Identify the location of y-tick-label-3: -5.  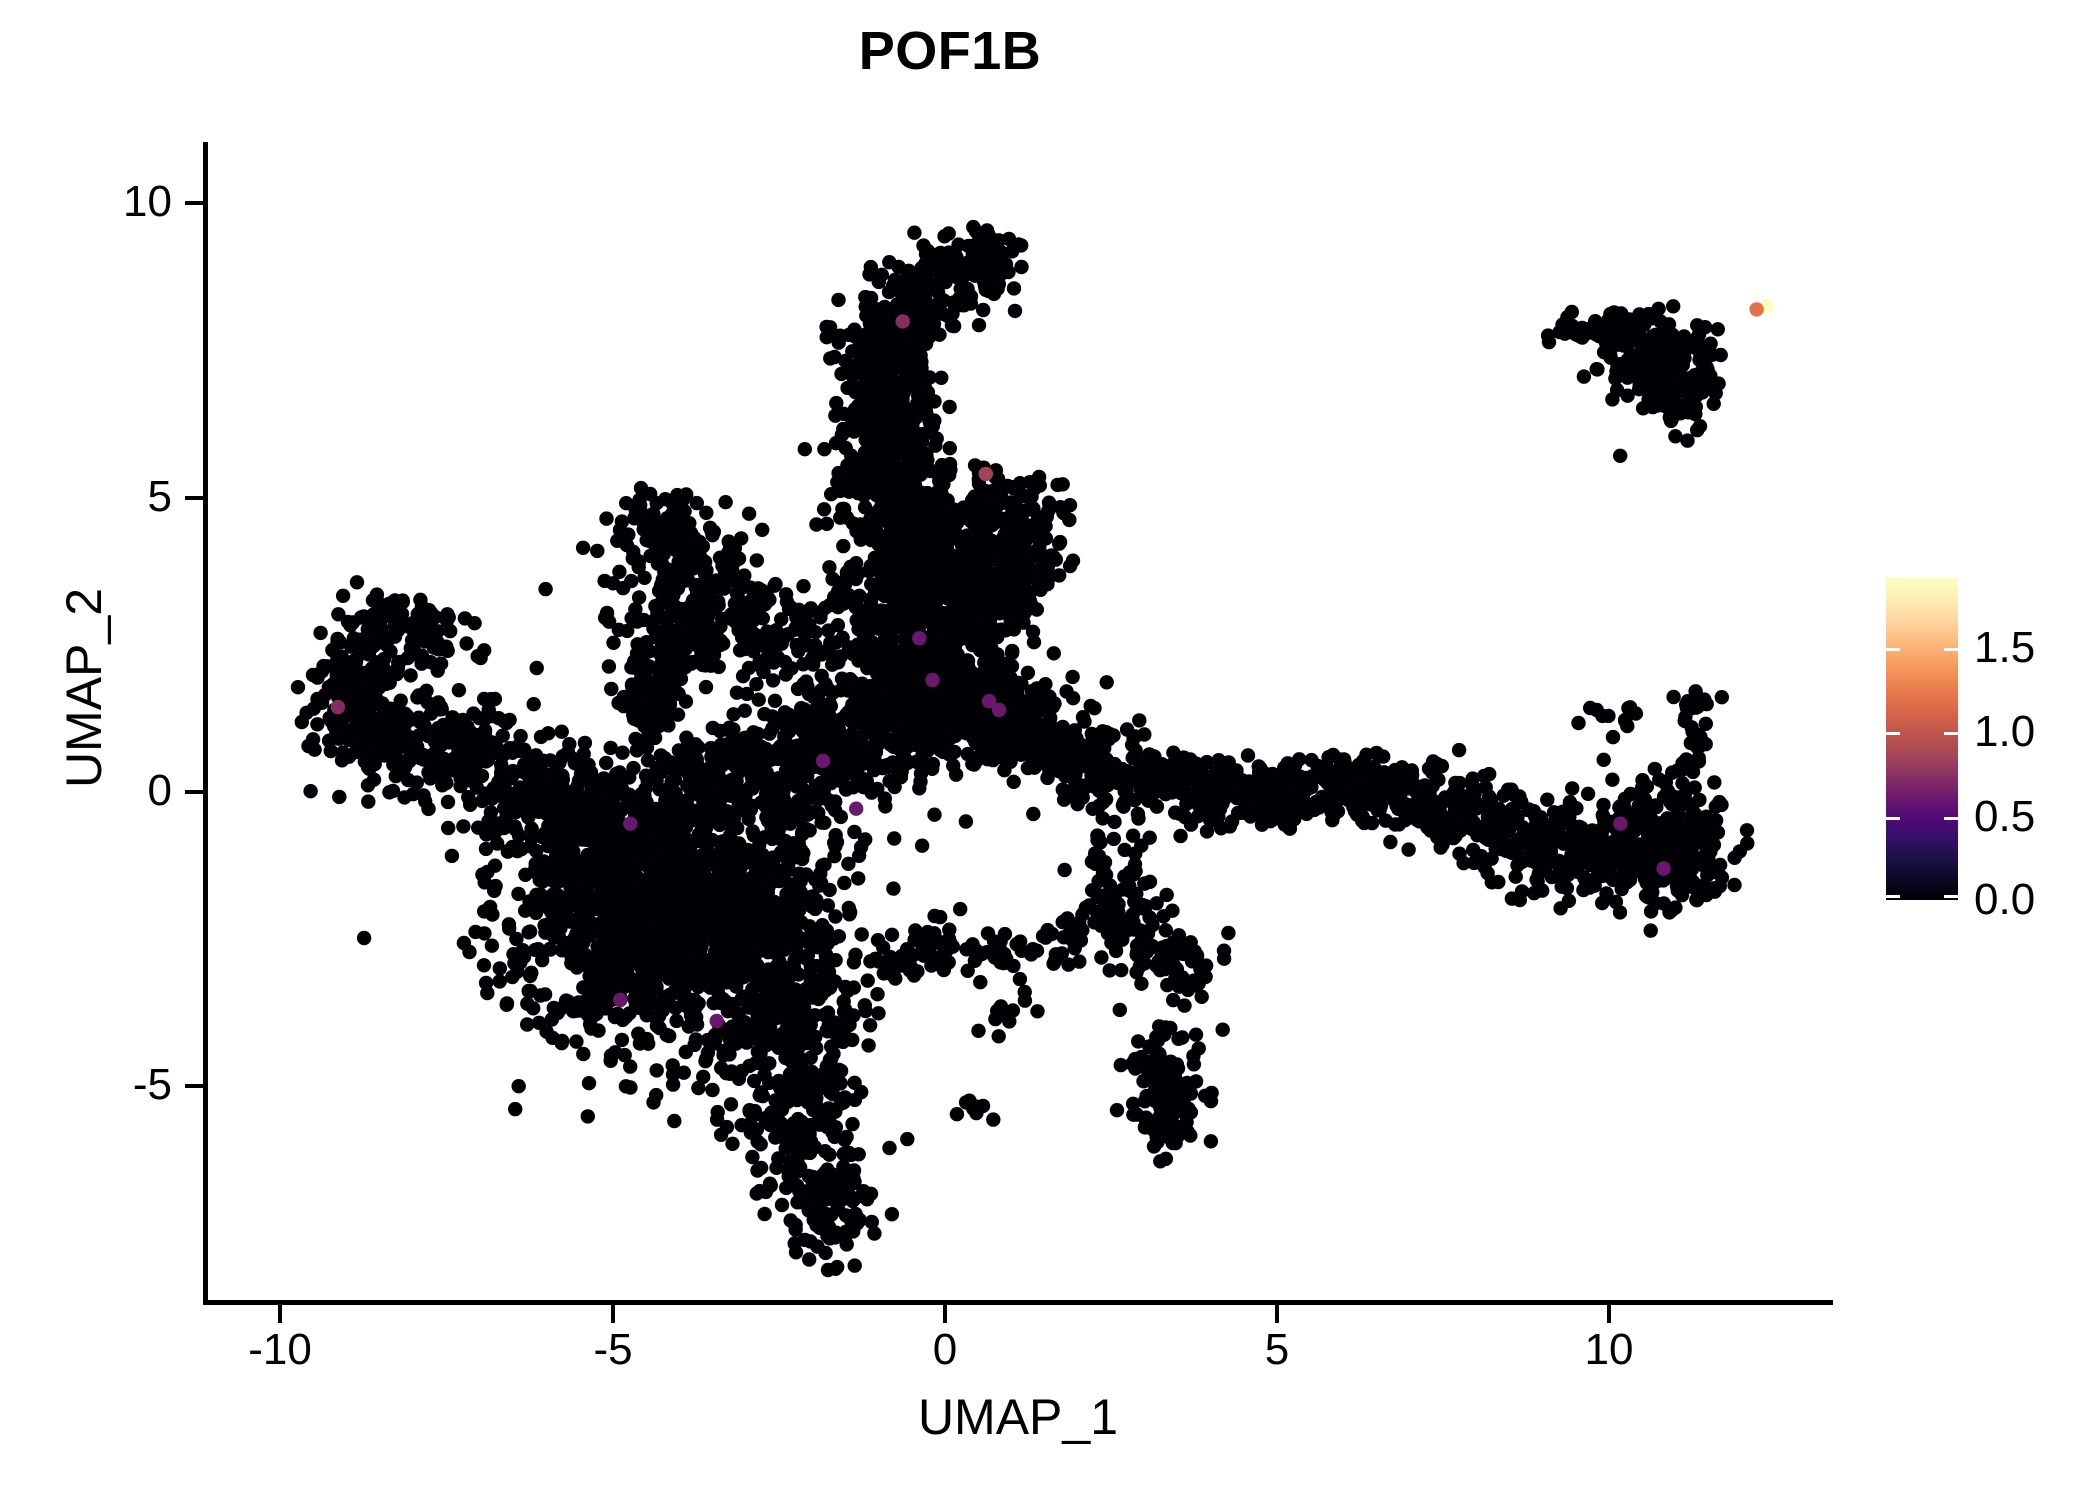
(152, 1084).